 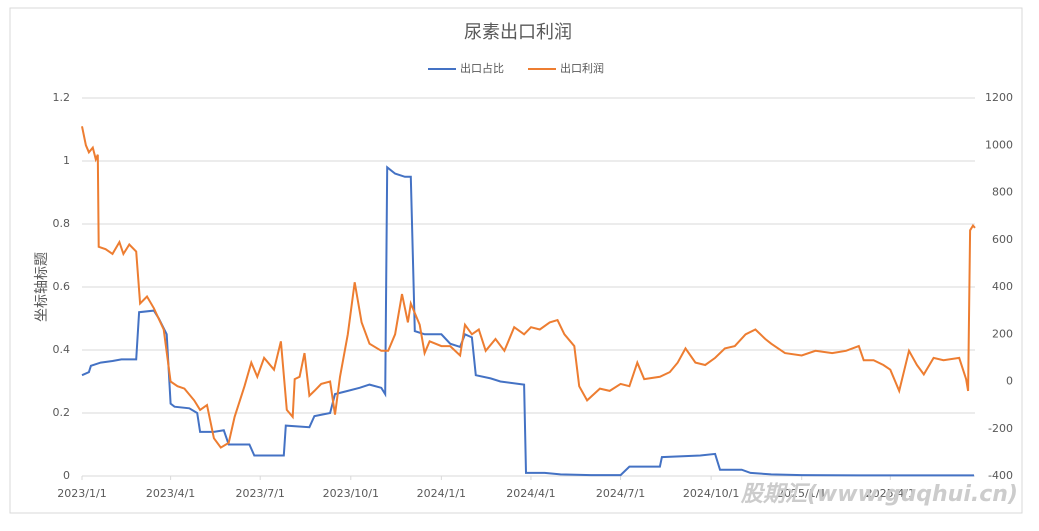 What do you see at coordinates (1009, 381) in the screenshot?
I see `y2-tick-label: 0` at bounding box center [1009, 381].